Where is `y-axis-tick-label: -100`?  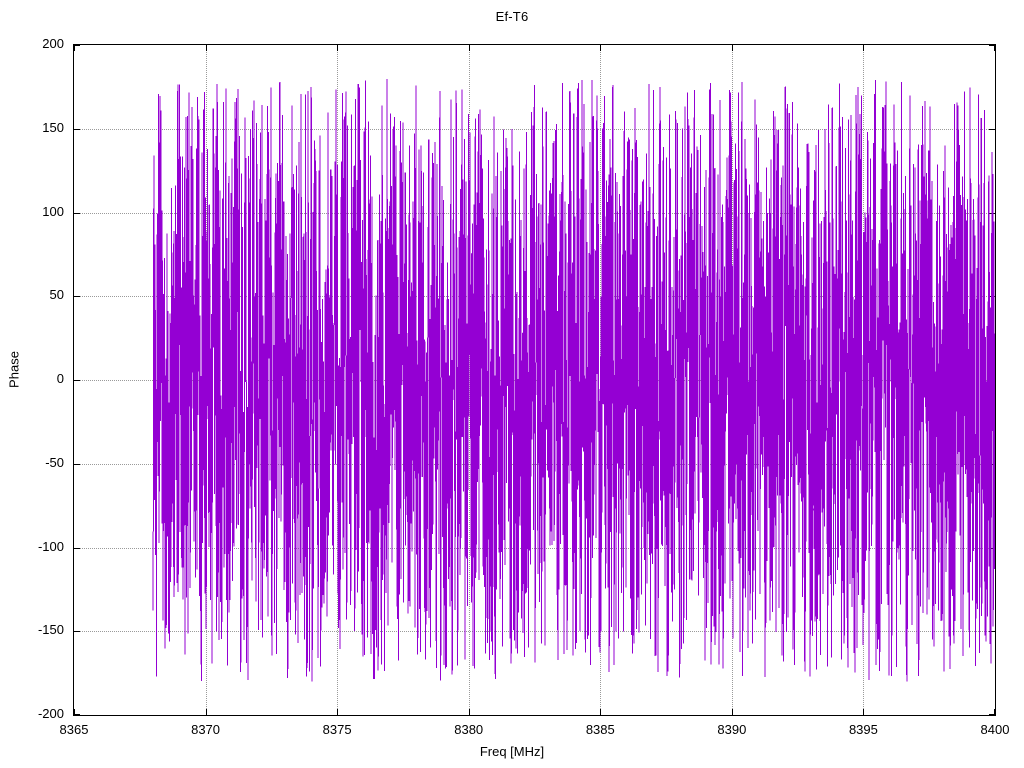 y-axis-tick-label: -100 is located at coordinates (50, 546).